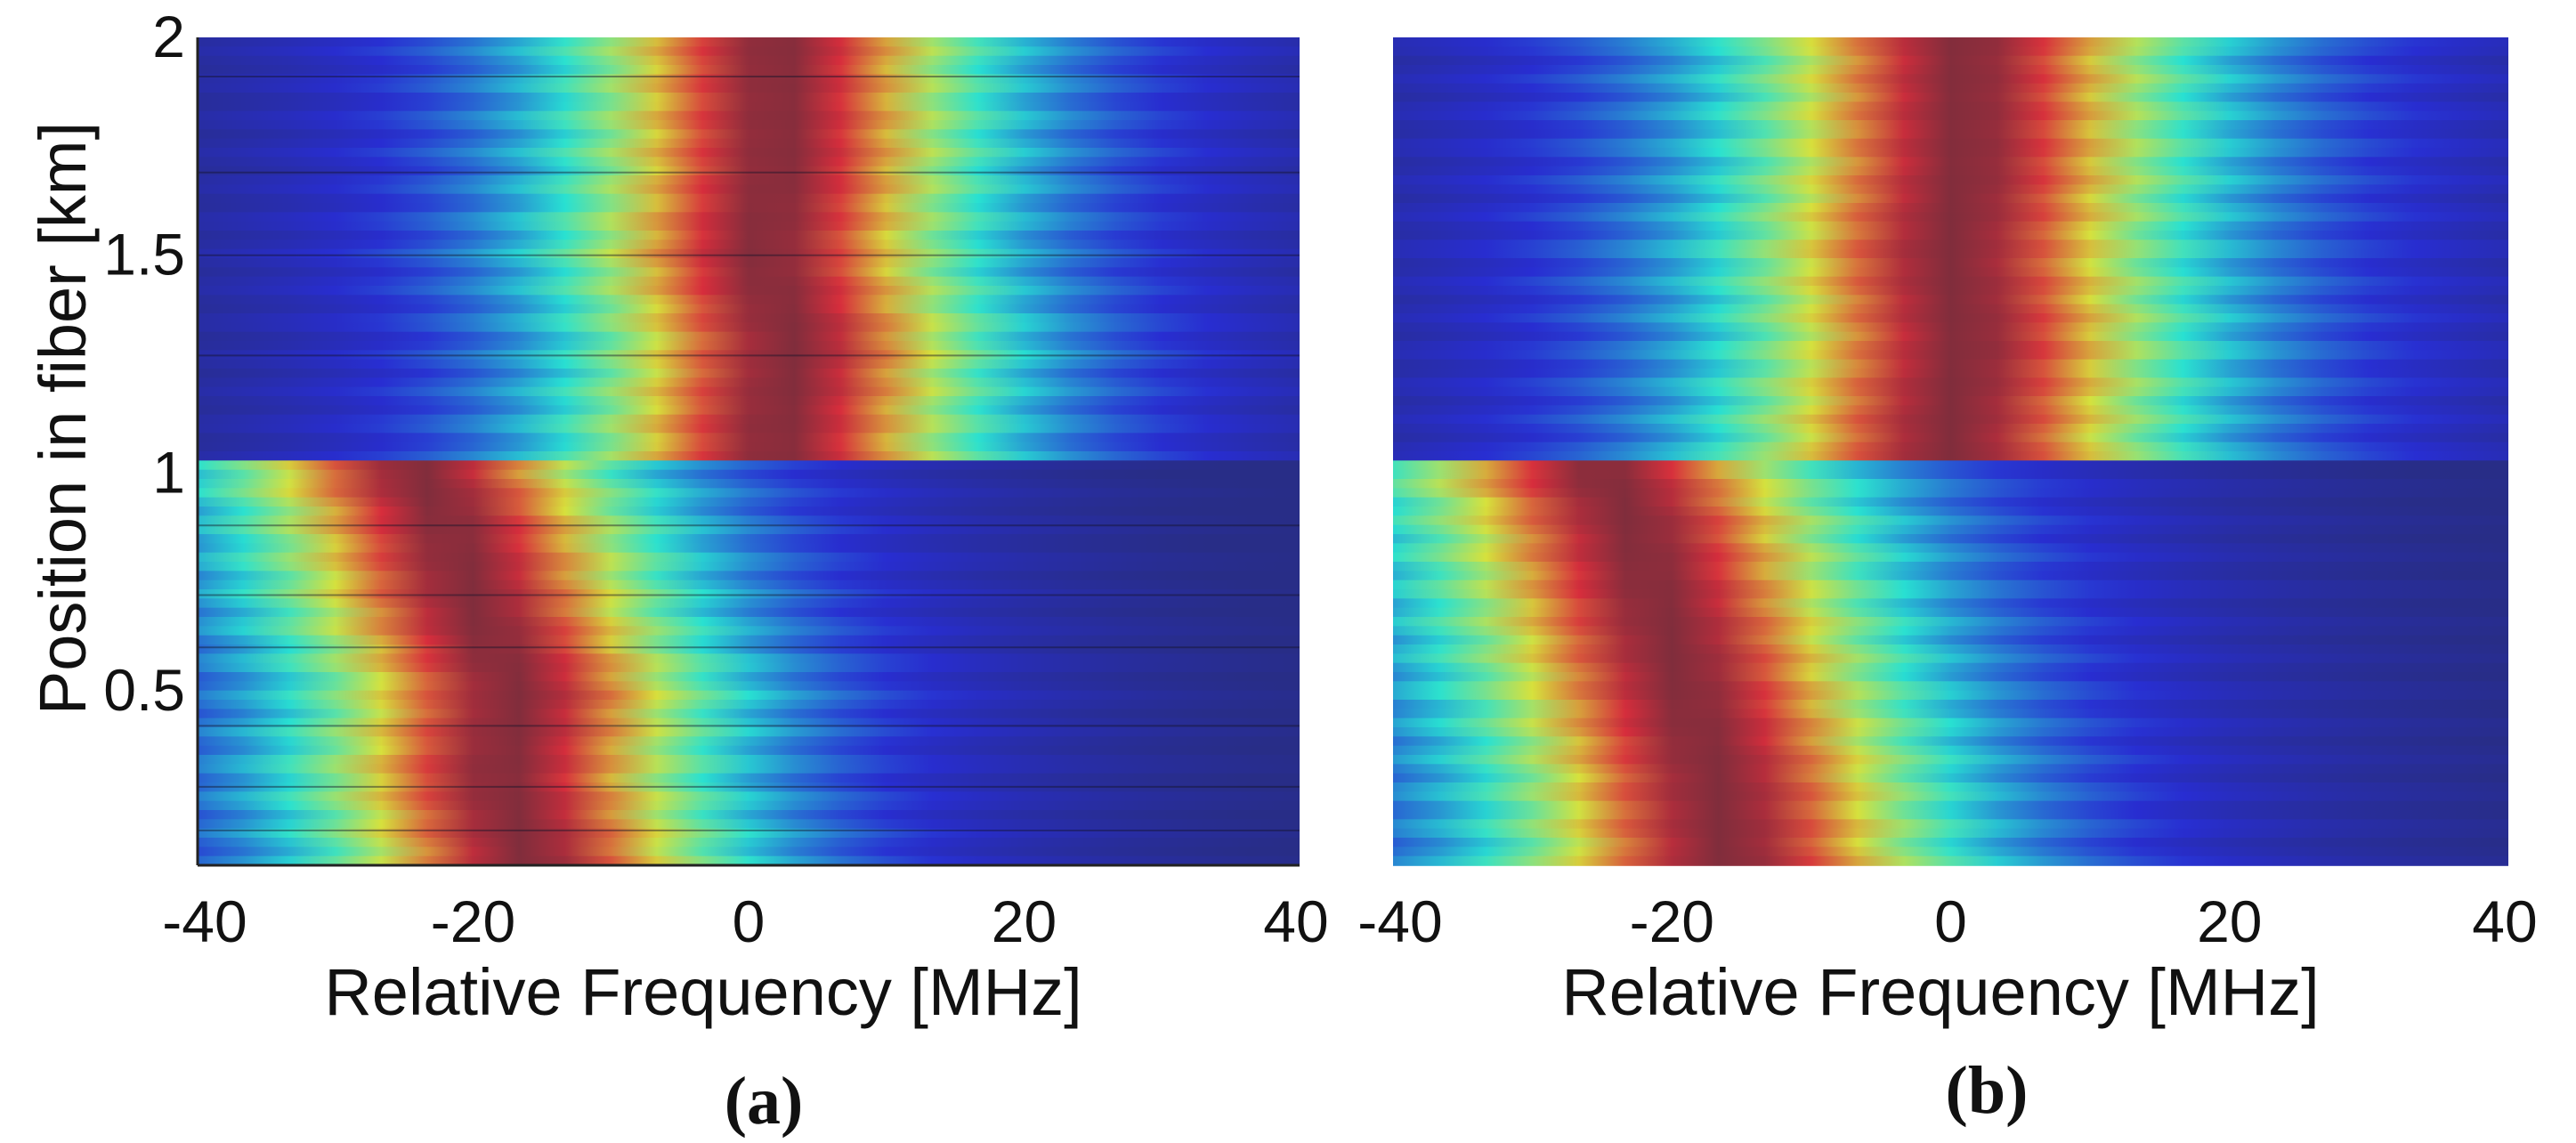 This screenshot has width=2576, height=1143. Describe the element at coordinates (1672, 921) in the screenshot. I see `x-tick-label: -20` at that location.